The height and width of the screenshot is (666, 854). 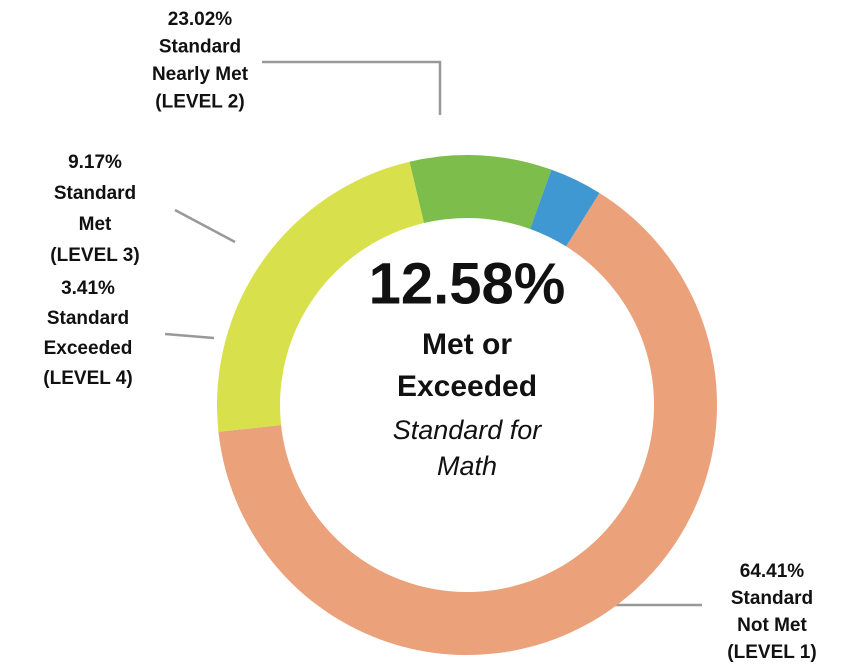 What do you see at coordinates (772, 625) in the screenshot?
I see `category-label: Not Met` at bounding box center [772, 625].